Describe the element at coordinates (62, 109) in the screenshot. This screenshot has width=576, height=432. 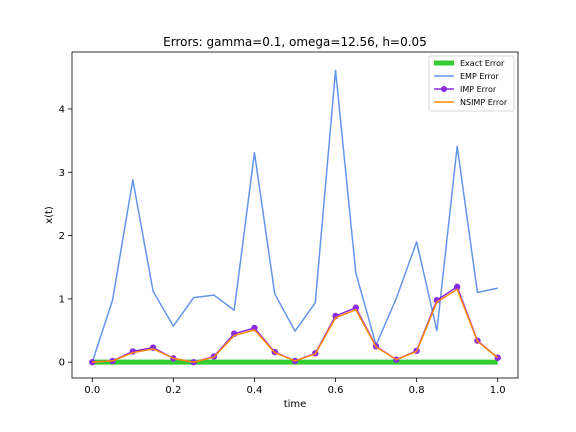
I see `y-tick-label: 4` at that location.